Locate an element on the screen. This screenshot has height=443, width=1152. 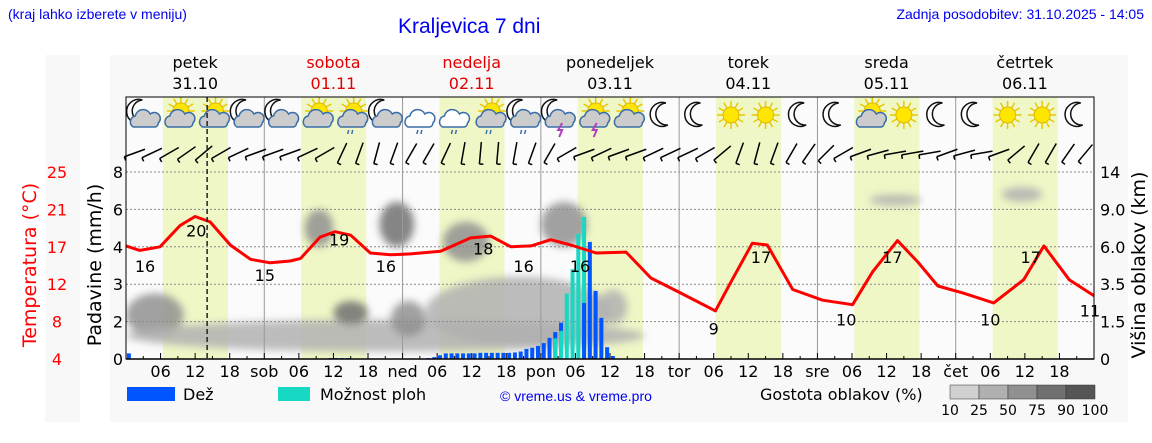
cloud-height-tick-label: 3.5 is located at coordinates (1112, 284).